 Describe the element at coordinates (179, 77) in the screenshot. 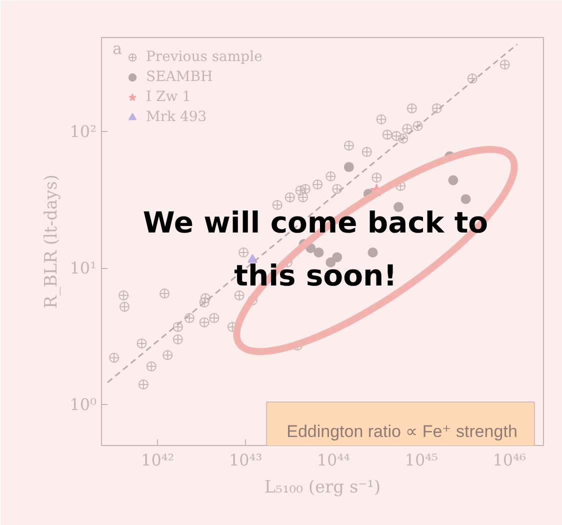

I see `legend-label: SEAMBH` at that location.